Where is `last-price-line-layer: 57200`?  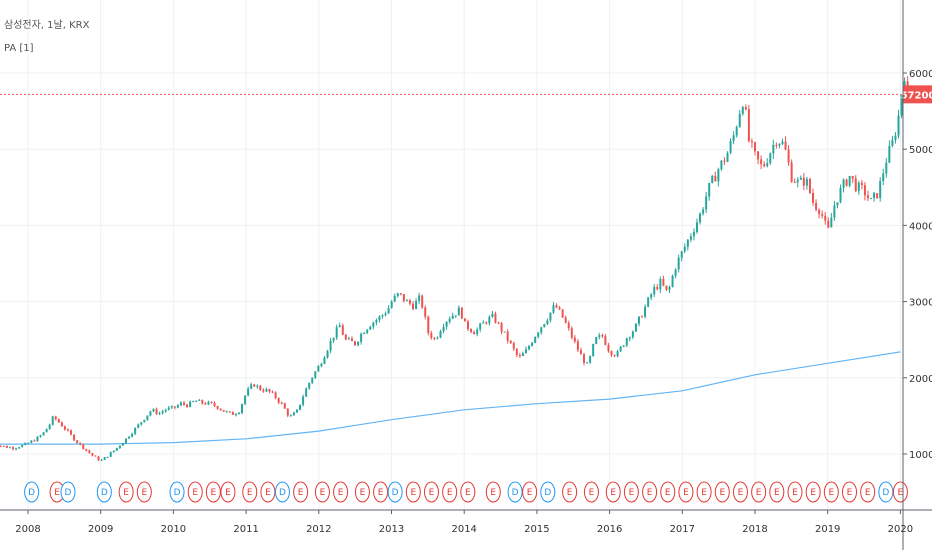
last-price-line-layer: 57200 is located at coordinates (466, 94).